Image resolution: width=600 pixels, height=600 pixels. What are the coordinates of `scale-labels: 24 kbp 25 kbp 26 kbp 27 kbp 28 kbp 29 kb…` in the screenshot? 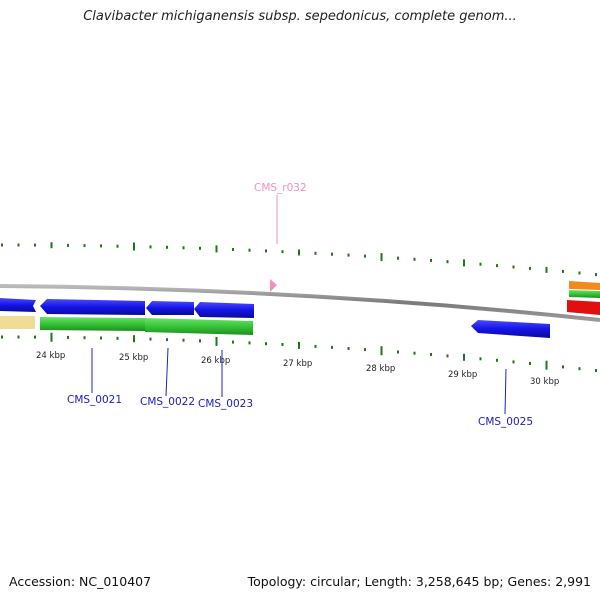 It's located at (297, 369).